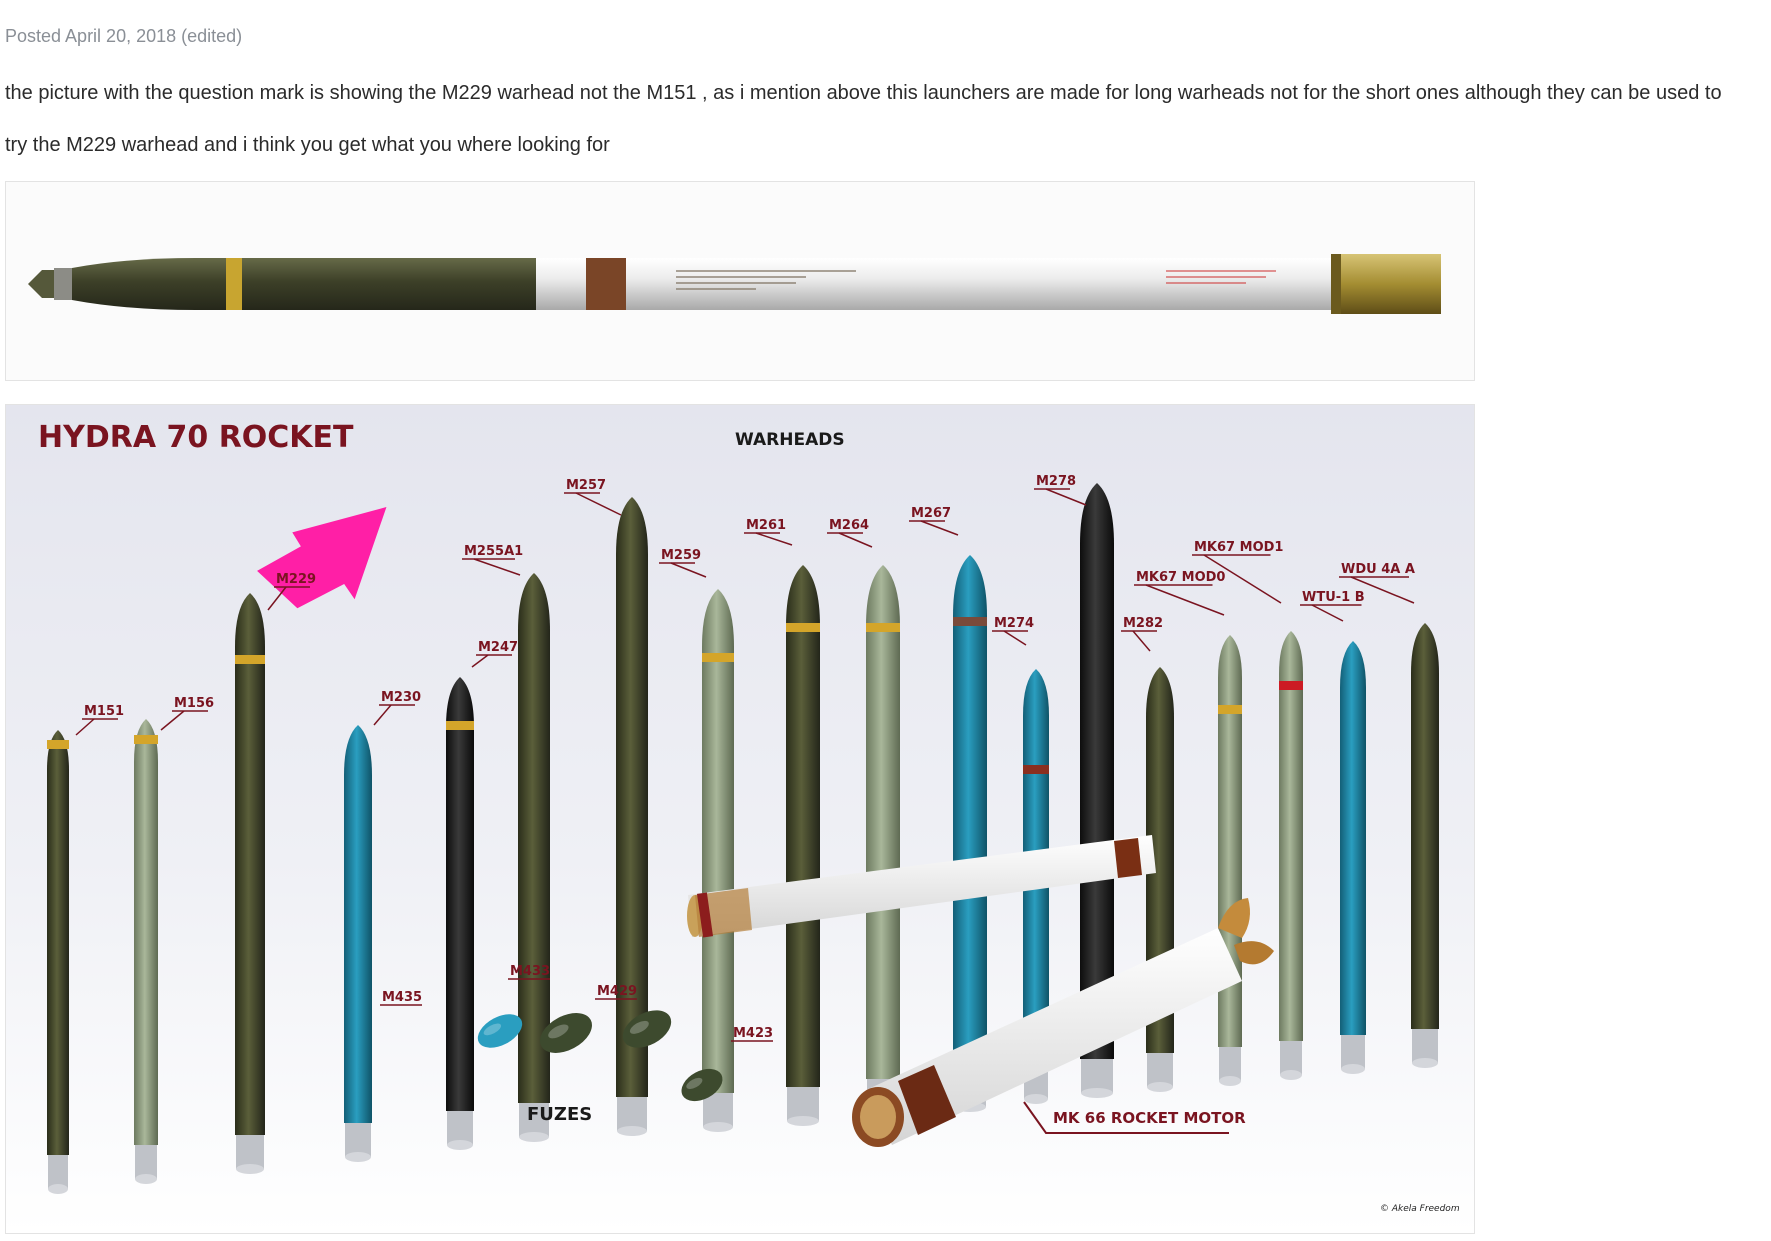  I want to click on warhead-label: WTU-1 B, so click(1333, 597).